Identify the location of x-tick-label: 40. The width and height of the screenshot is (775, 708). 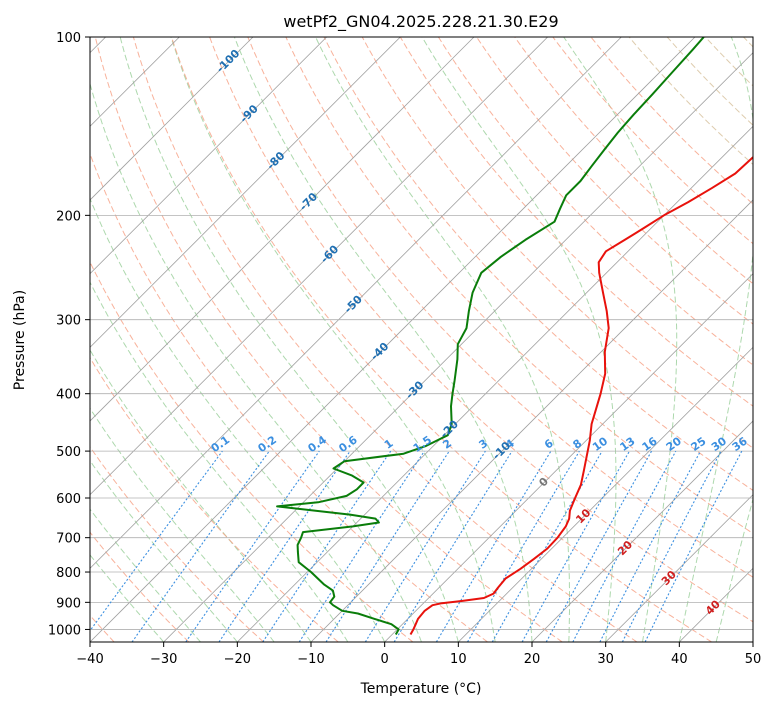
(679, 659).